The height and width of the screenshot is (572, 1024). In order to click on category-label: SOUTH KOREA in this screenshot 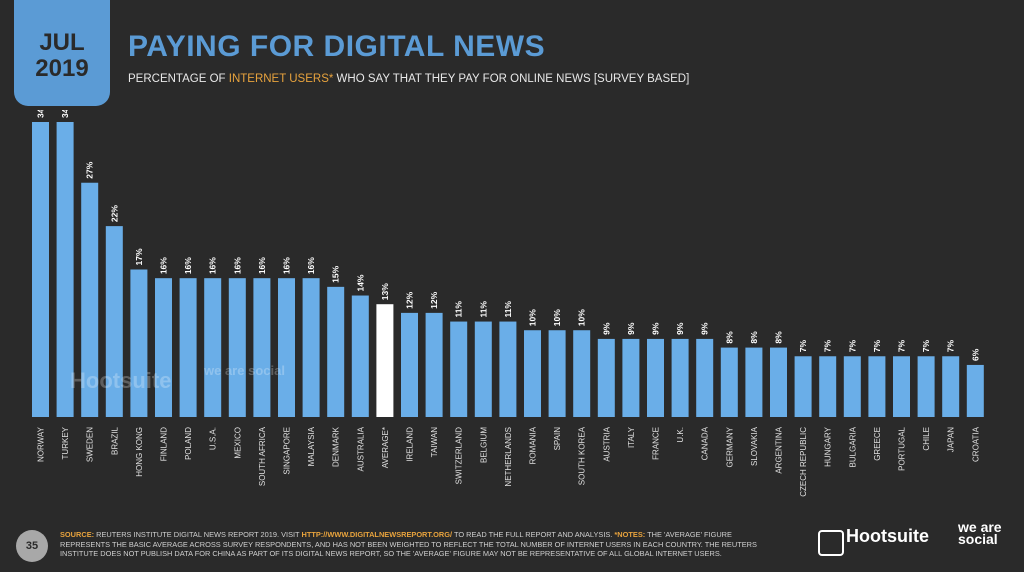, I will do `click(582, 455)`.